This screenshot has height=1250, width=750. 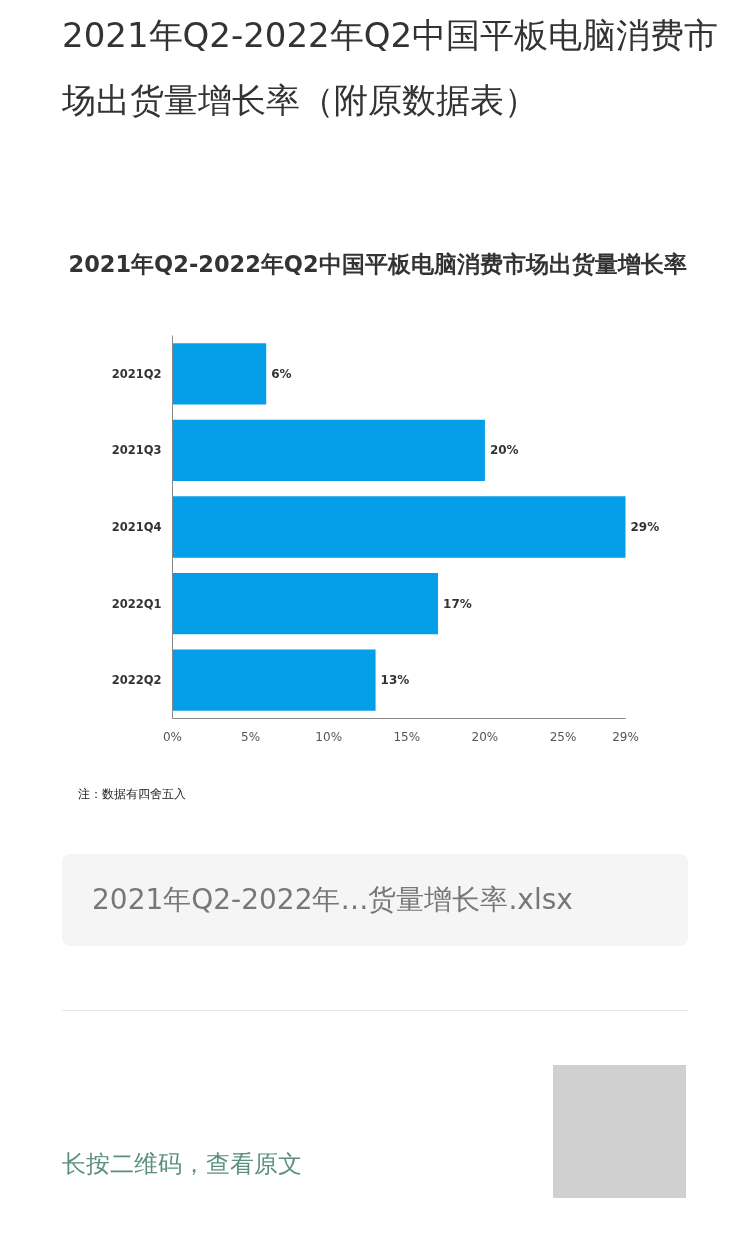 What do you see at coordinates (504, 450) in the screenshot?
I see `data-label: 20%` at bounding box center [504, 450].